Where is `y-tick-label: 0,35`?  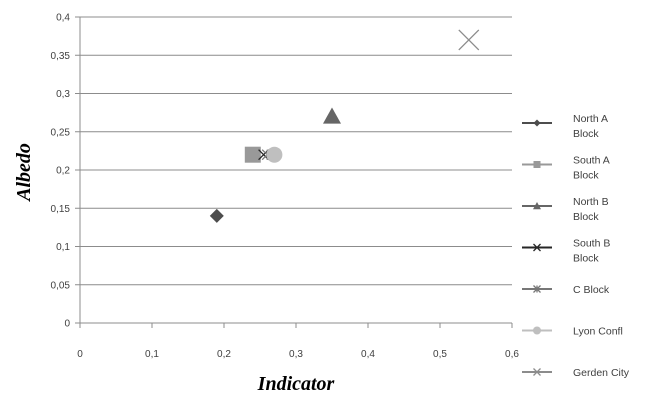 y-tick-label: 0,35 is located at coordinates (61, 56).